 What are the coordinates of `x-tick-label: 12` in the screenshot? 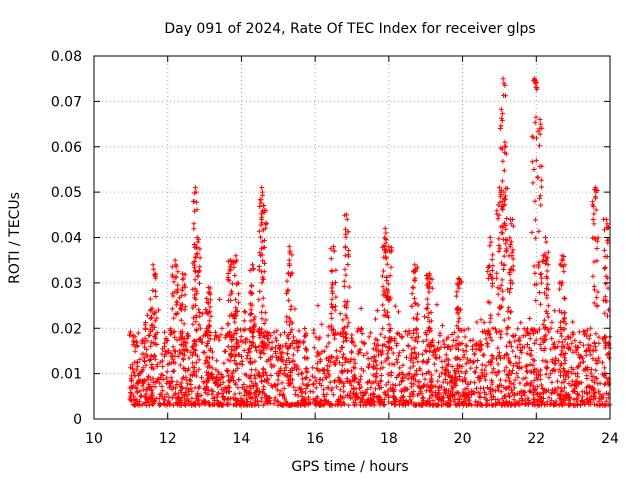 It's located at (168, 439).